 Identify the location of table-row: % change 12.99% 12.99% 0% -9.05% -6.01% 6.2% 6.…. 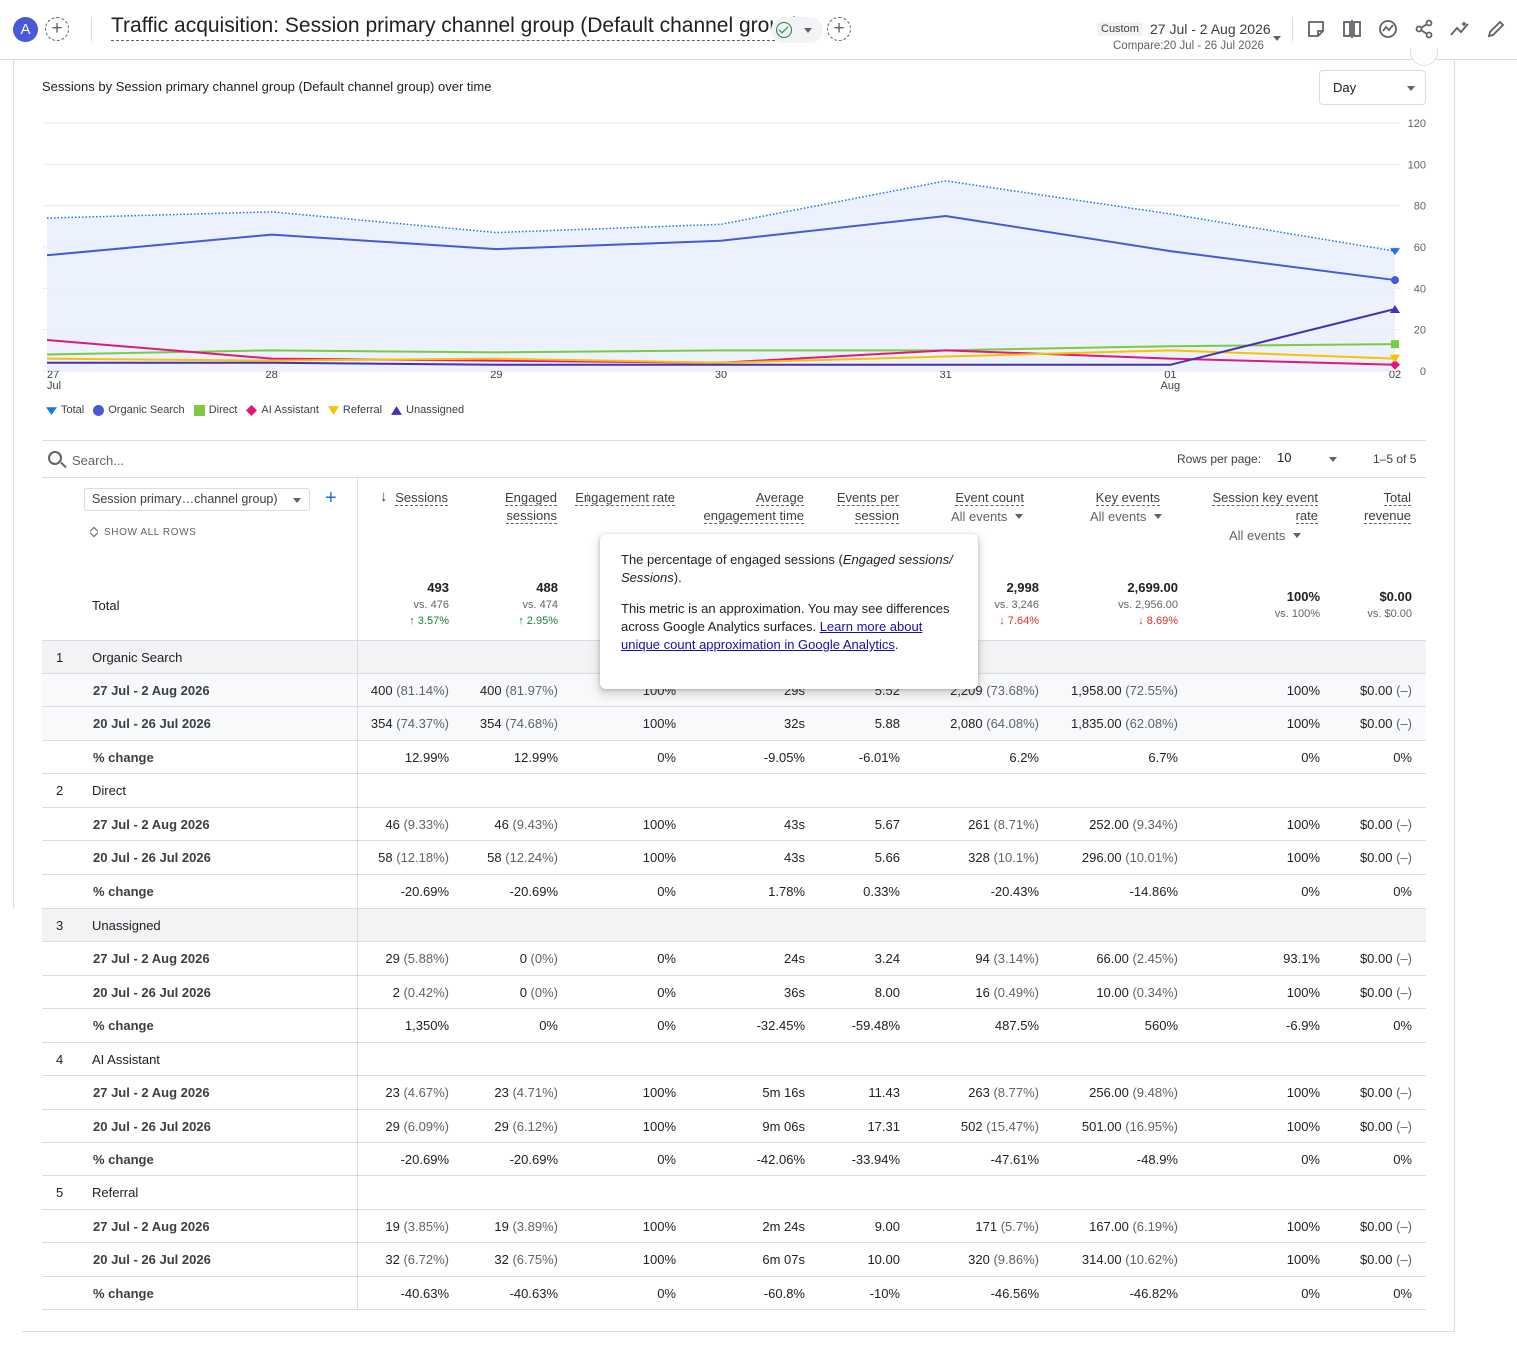
(734, 757).